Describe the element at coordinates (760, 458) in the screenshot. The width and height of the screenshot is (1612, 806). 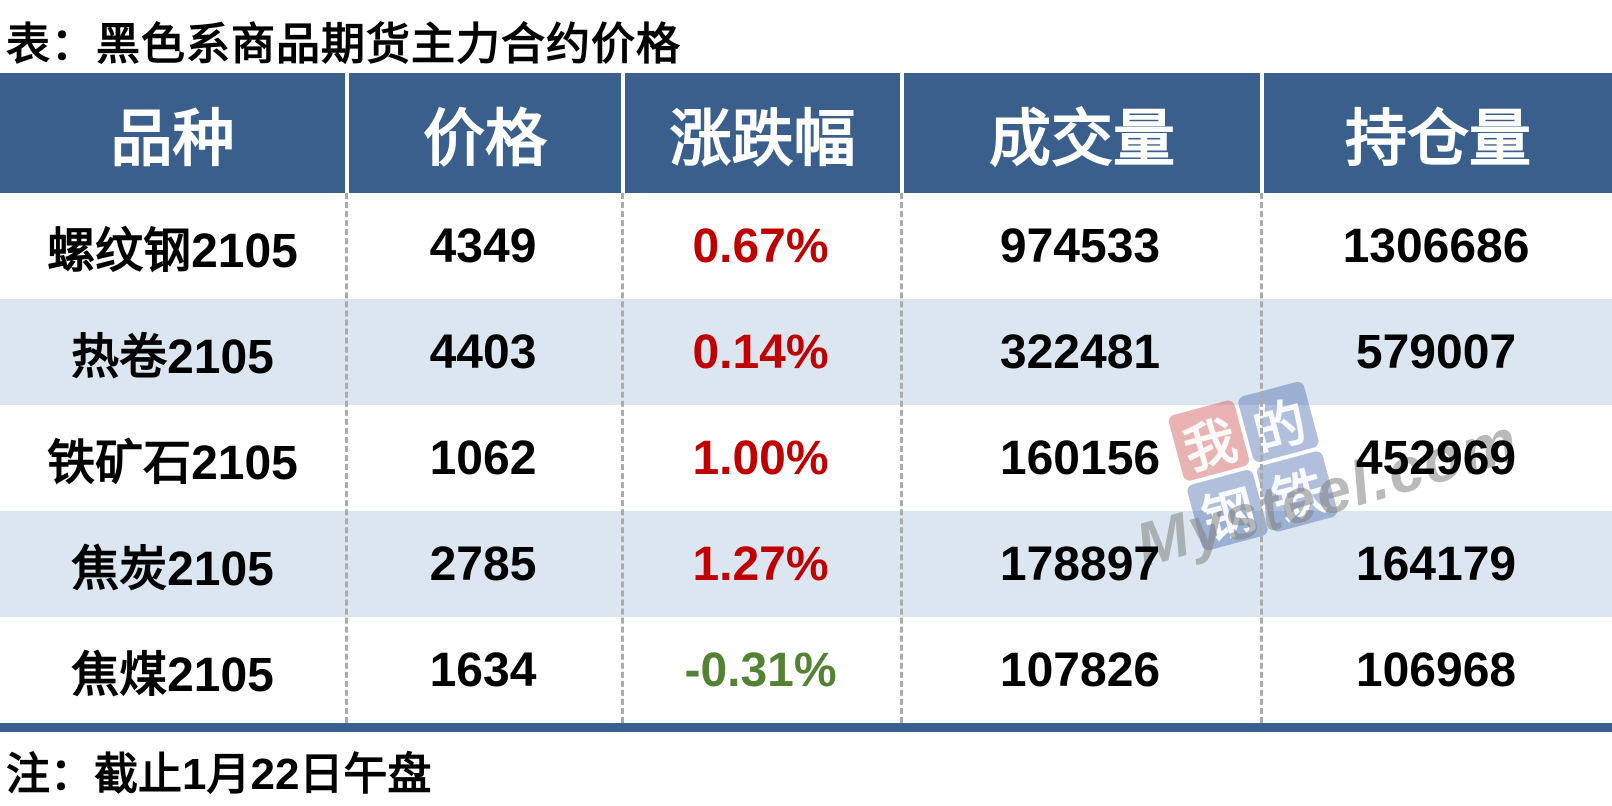
I see `change-cell: 1.00%` at that location.